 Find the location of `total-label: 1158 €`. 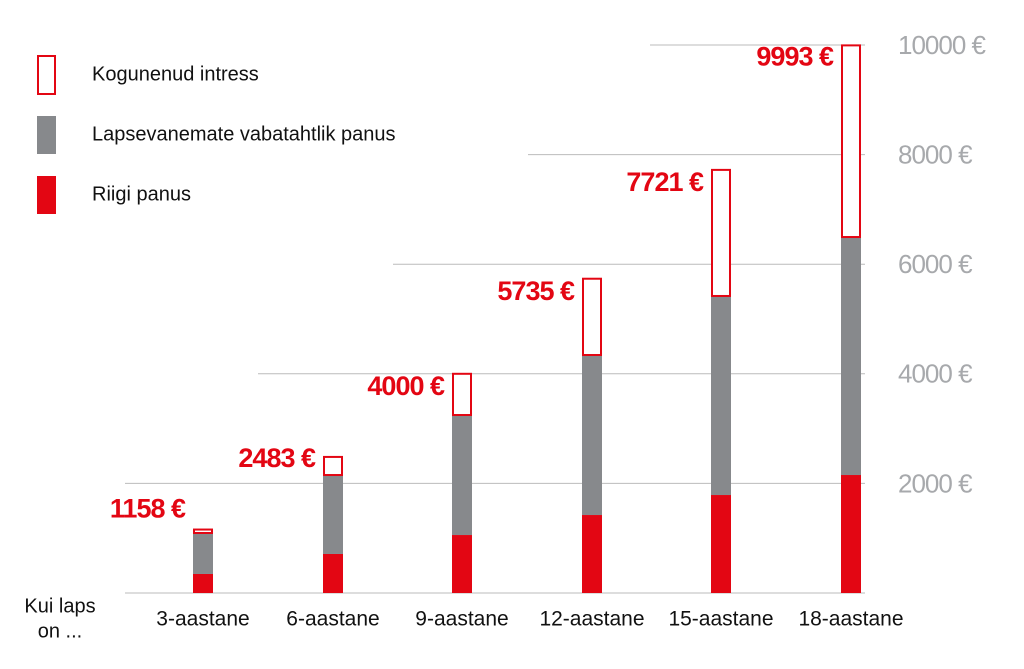

total-label: 1158 € is located at coordinates (148, 509).